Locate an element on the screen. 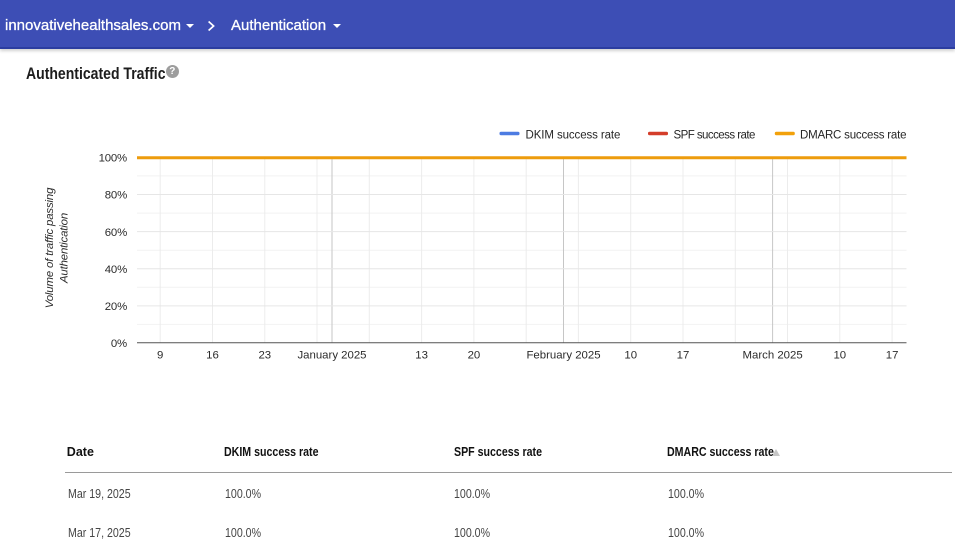 The image size is (955, 553). svg-text: 80% is located at coordinates (116, 196).